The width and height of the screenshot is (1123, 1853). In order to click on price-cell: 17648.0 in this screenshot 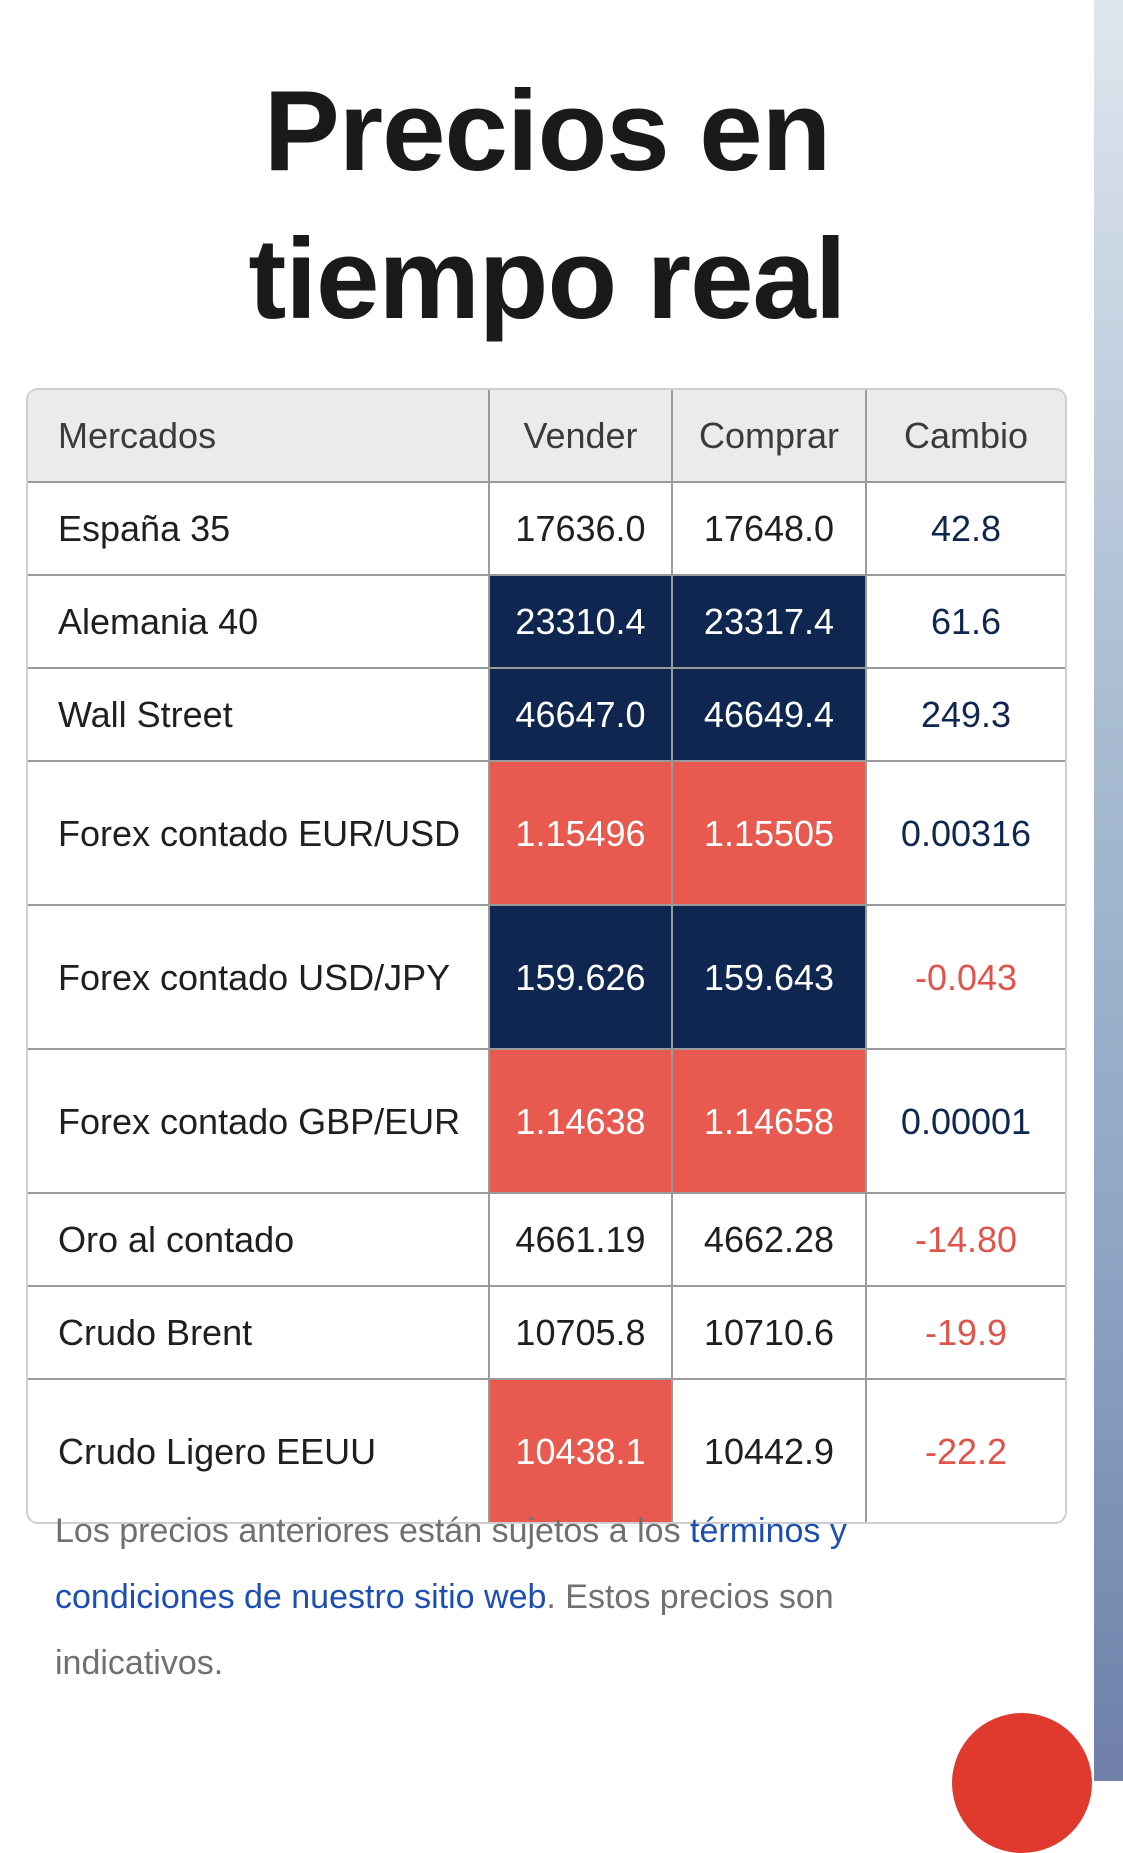, I will do `click(770, 529)`.